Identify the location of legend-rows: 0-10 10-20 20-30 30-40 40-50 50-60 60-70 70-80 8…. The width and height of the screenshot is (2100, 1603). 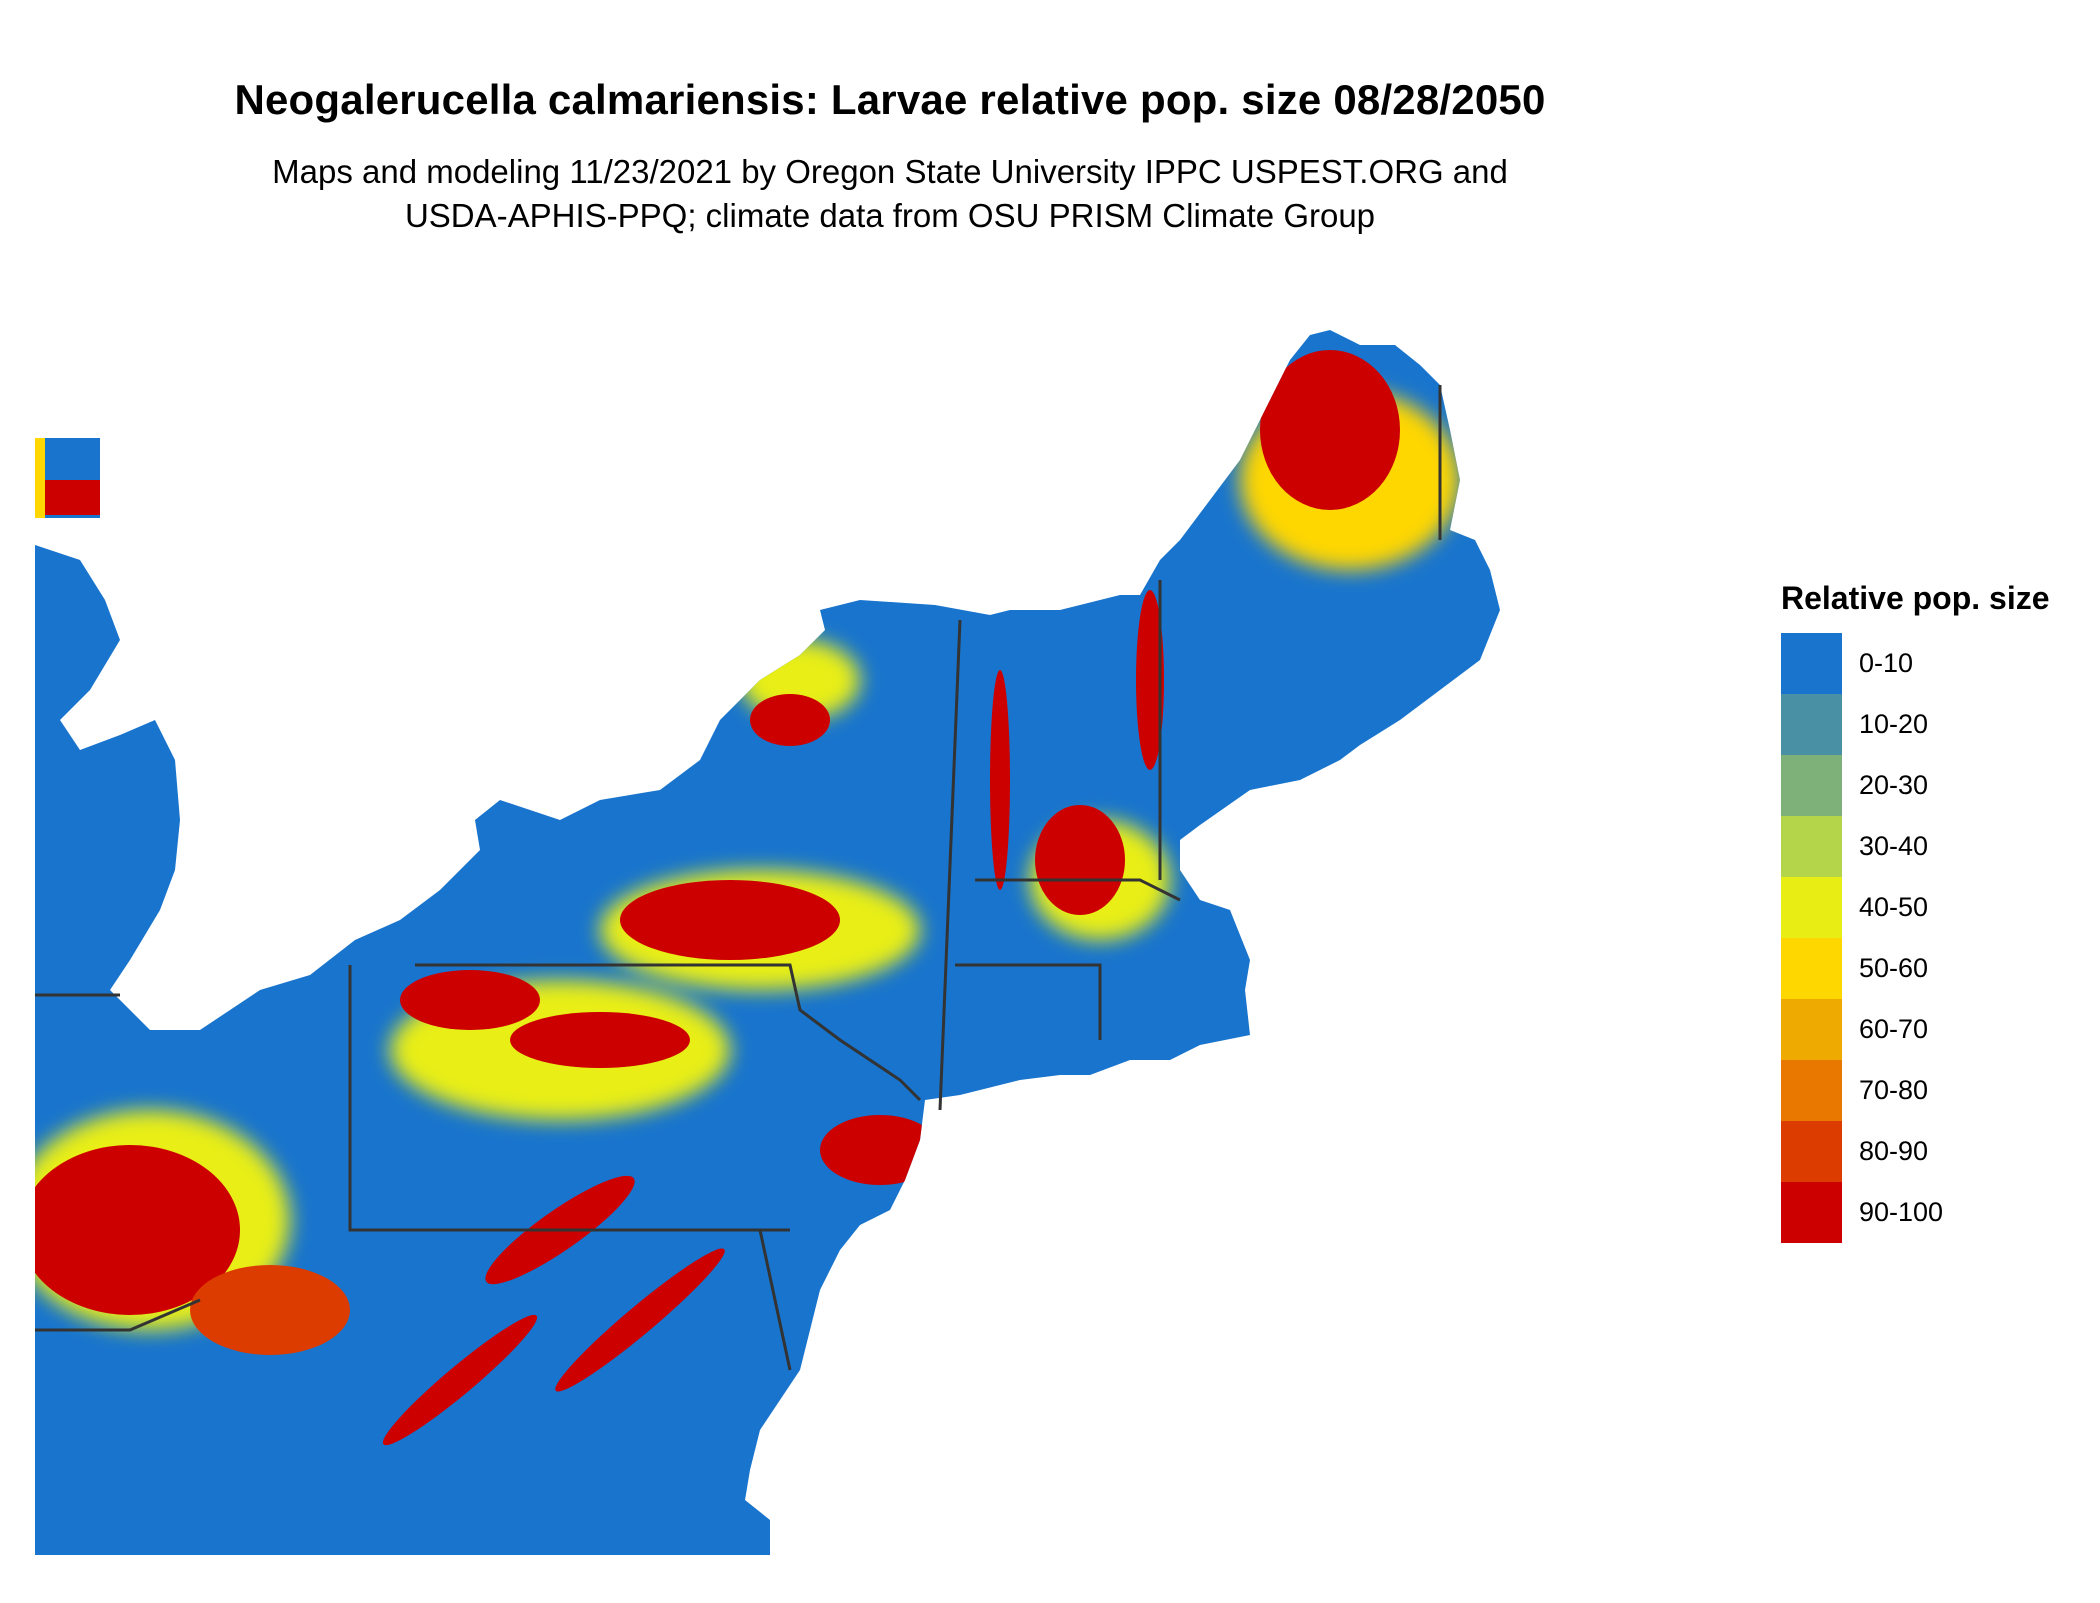
(1915, 938).